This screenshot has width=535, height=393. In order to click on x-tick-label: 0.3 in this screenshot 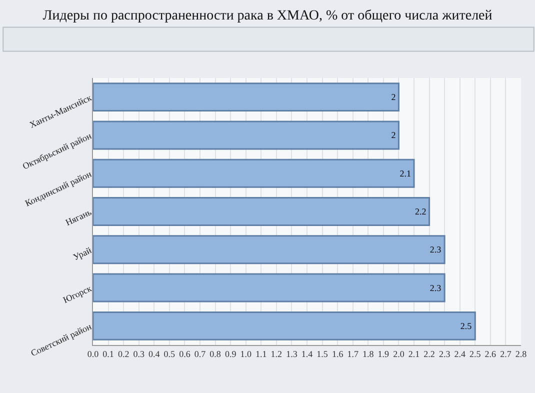, I will do `click(139, 353)`.